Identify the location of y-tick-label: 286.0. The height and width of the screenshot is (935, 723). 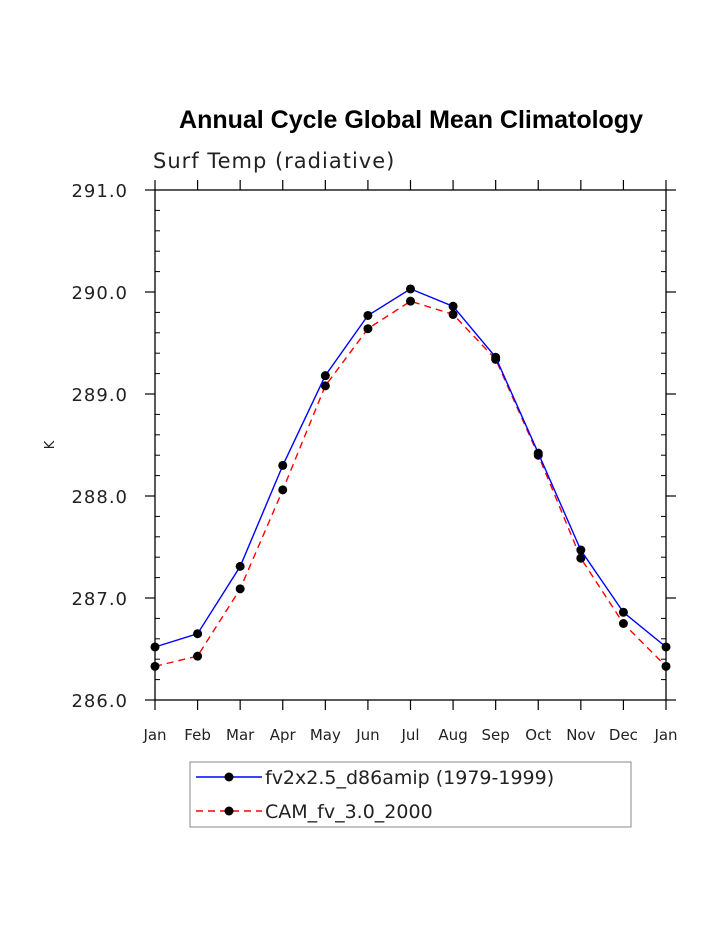
(99, 701).